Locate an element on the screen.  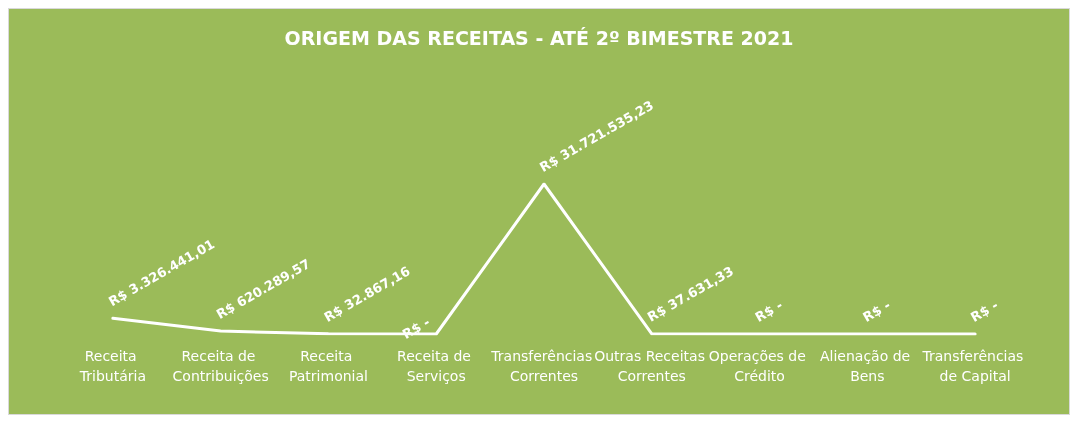
x-tick-label: Operações de Crédito is located at coordinates (759, 366).